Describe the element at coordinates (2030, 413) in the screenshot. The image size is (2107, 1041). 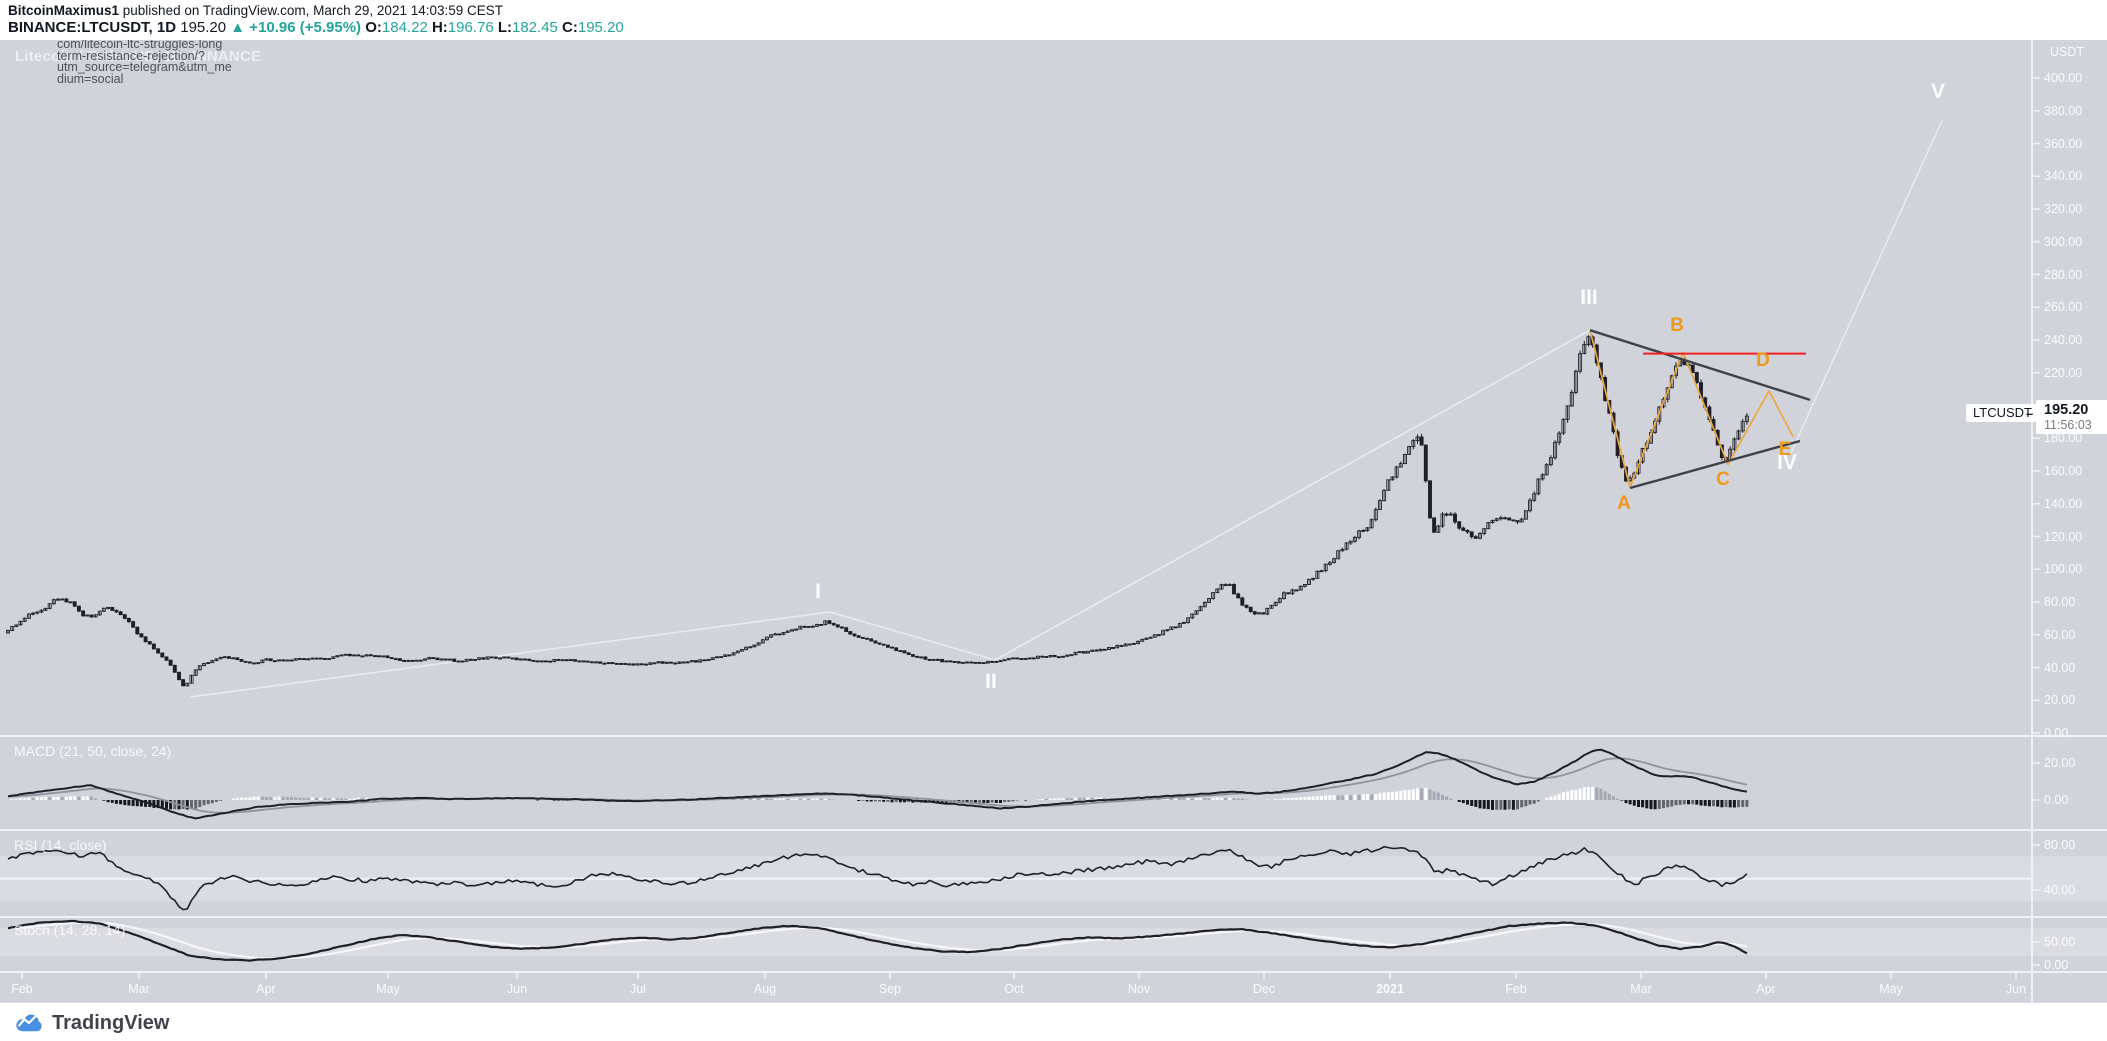
I see `price-label-dash: –` at that location.